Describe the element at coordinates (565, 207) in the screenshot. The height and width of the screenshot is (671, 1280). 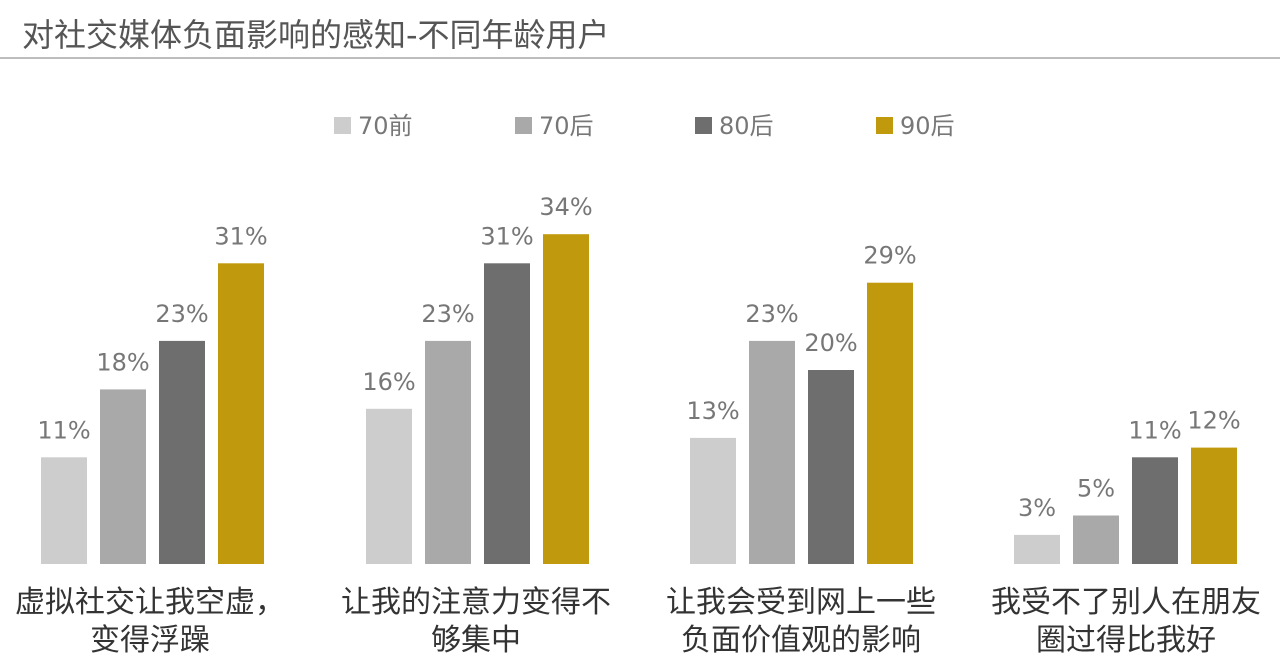
I see `data-label: 34%` at that location.